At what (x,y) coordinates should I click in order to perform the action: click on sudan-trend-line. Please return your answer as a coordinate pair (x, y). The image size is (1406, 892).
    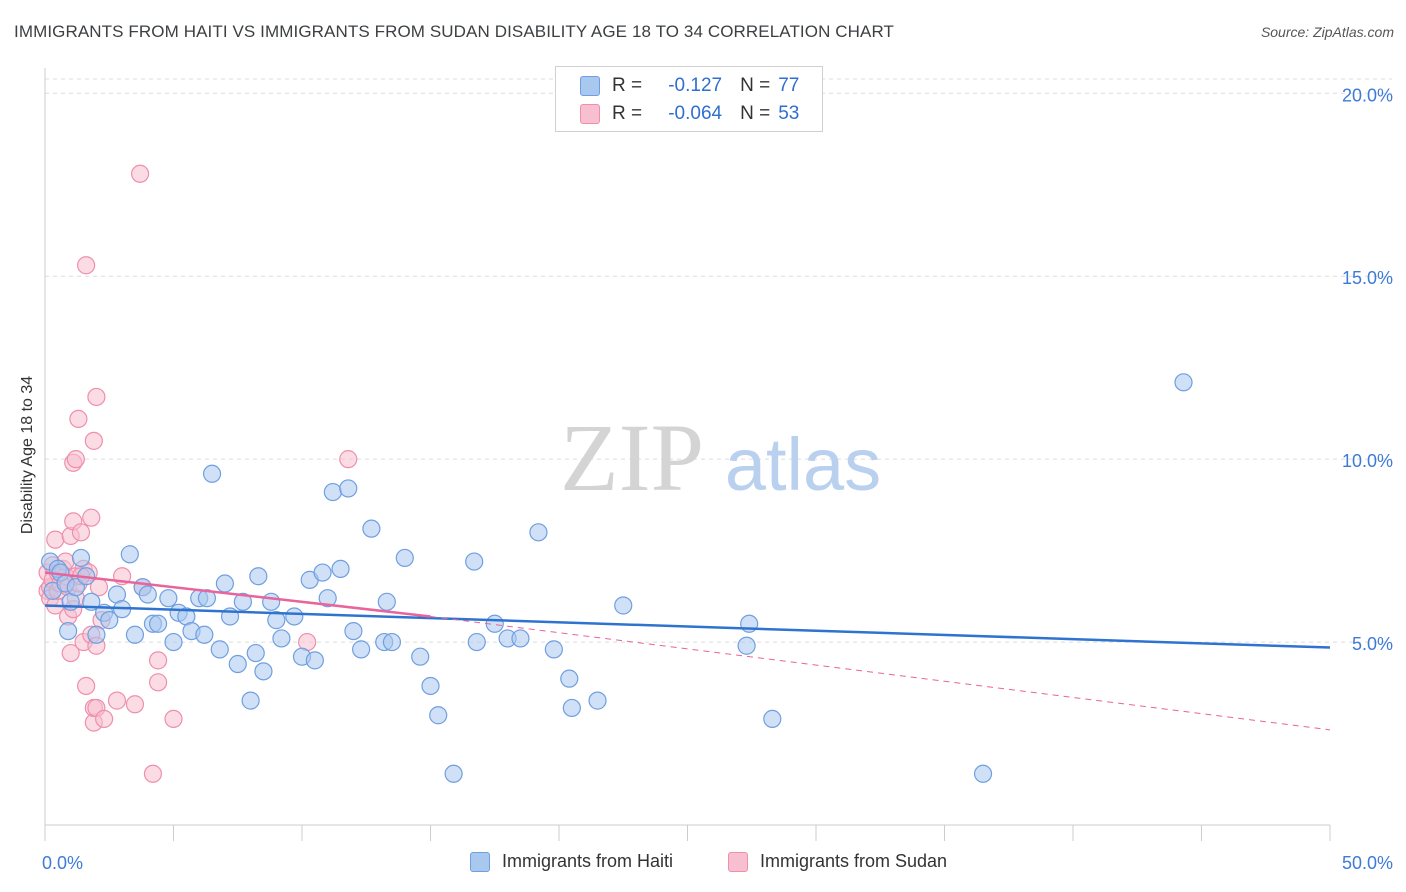
    Looking at the image, I should click on (237, 594).